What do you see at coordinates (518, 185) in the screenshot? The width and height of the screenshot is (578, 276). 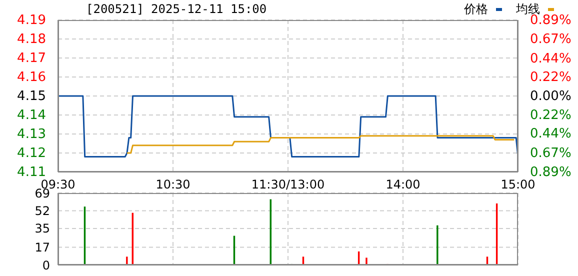 I see `x-tick-label: 15:00` at bounding box center [518, 185].